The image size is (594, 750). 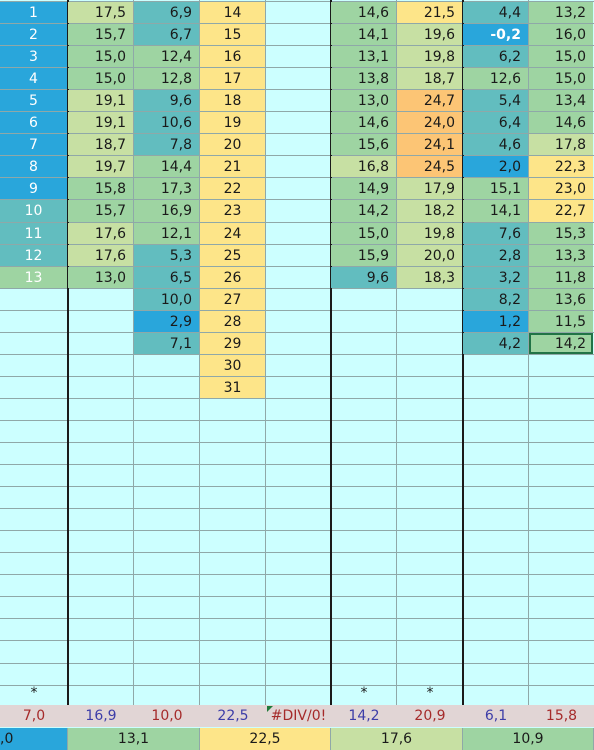 I want to click on data-cell: 30, so click(x=232, y=365).